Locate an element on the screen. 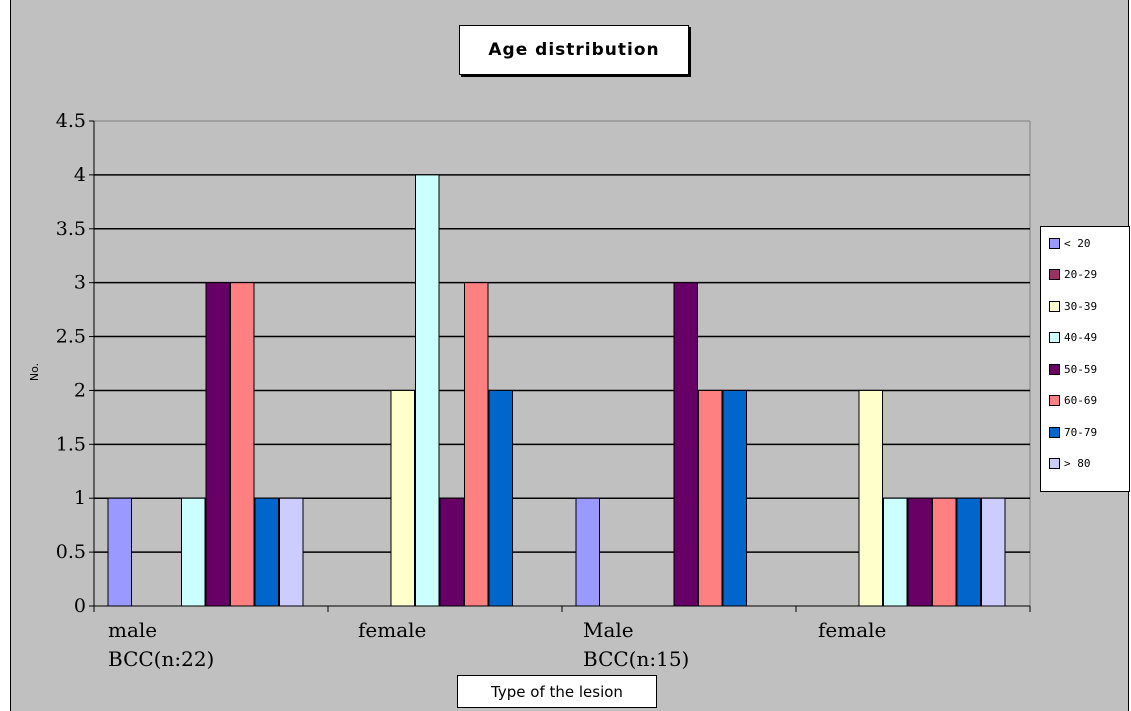 The height and width of the screenshot is (711, 1131). category-label: BCC(n:22) is located at coordinates (161, 659).